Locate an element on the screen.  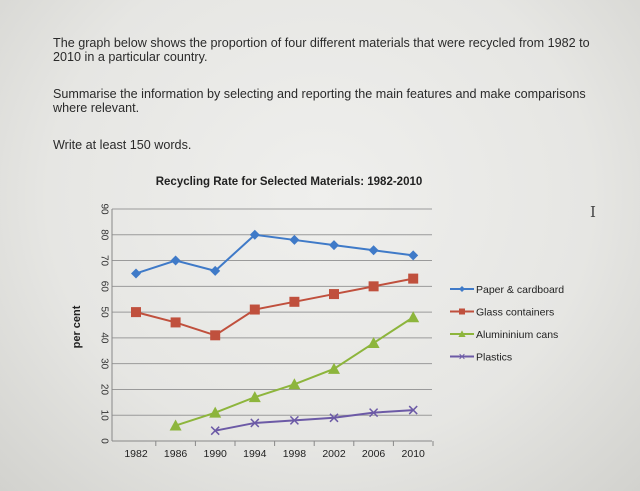
y-axis-label: per cent is located at coordinates (77, 326).